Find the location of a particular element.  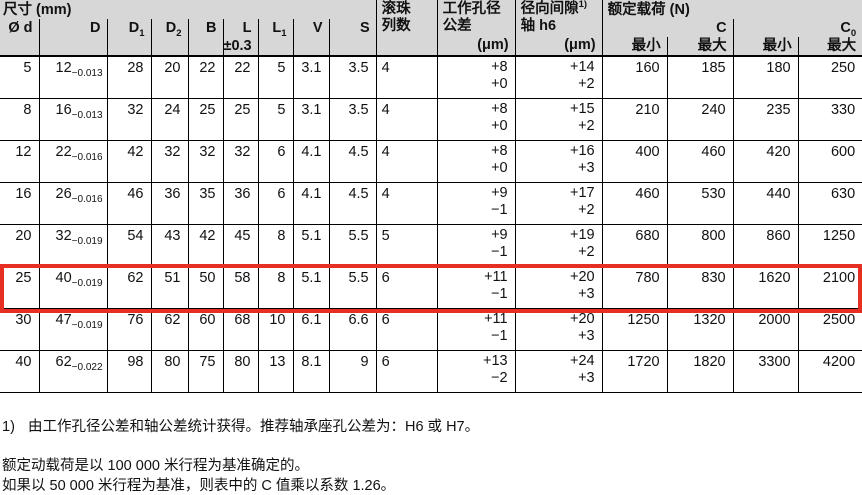

cell-D1: 98 is located at coordinates (128, 371).